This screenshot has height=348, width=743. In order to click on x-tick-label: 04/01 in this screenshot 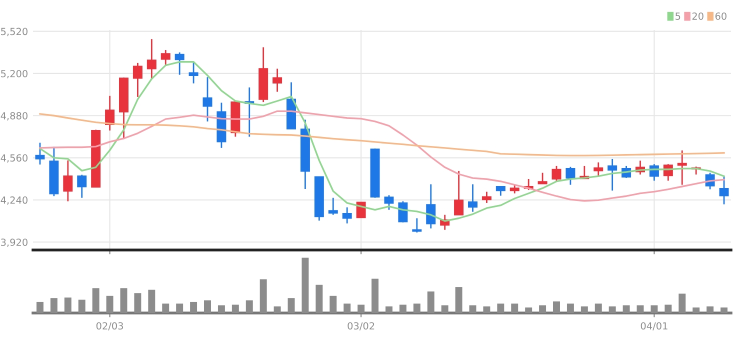, I will do `click(654, 326)`.